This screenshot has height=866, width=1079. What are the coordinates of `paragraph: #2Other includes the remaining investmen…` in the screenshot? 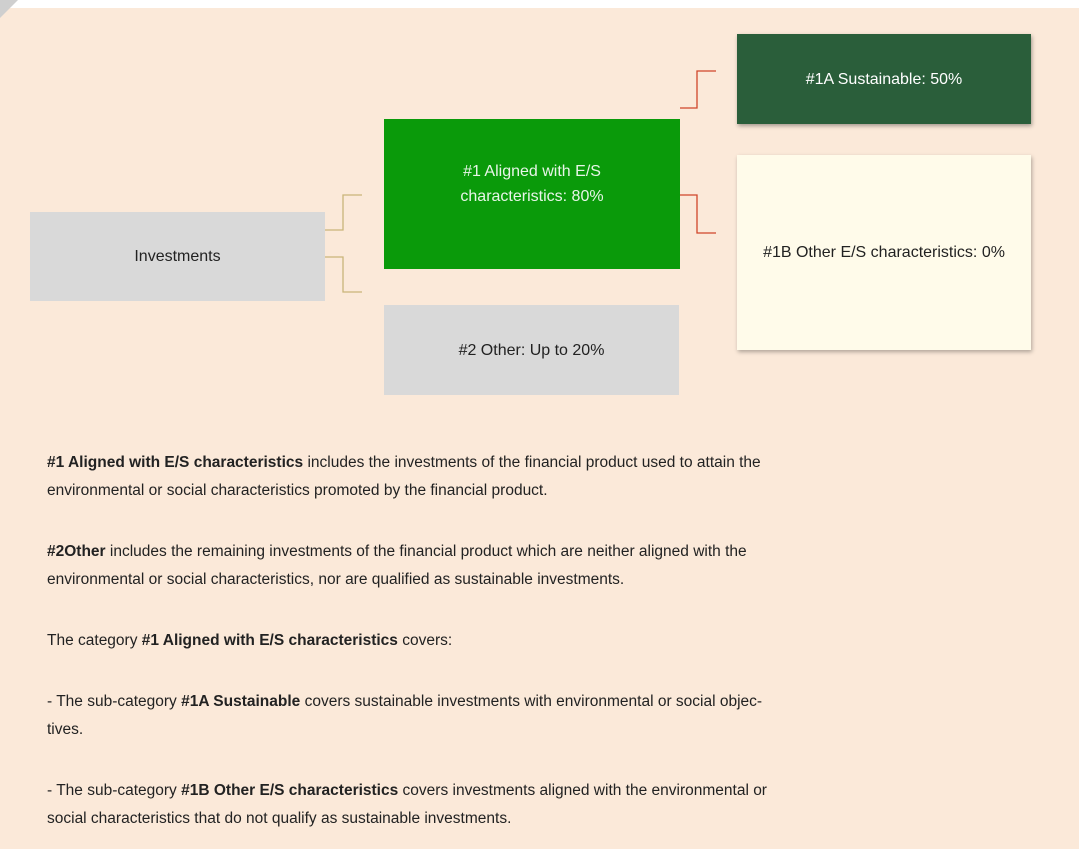 It's located at (407, 566).